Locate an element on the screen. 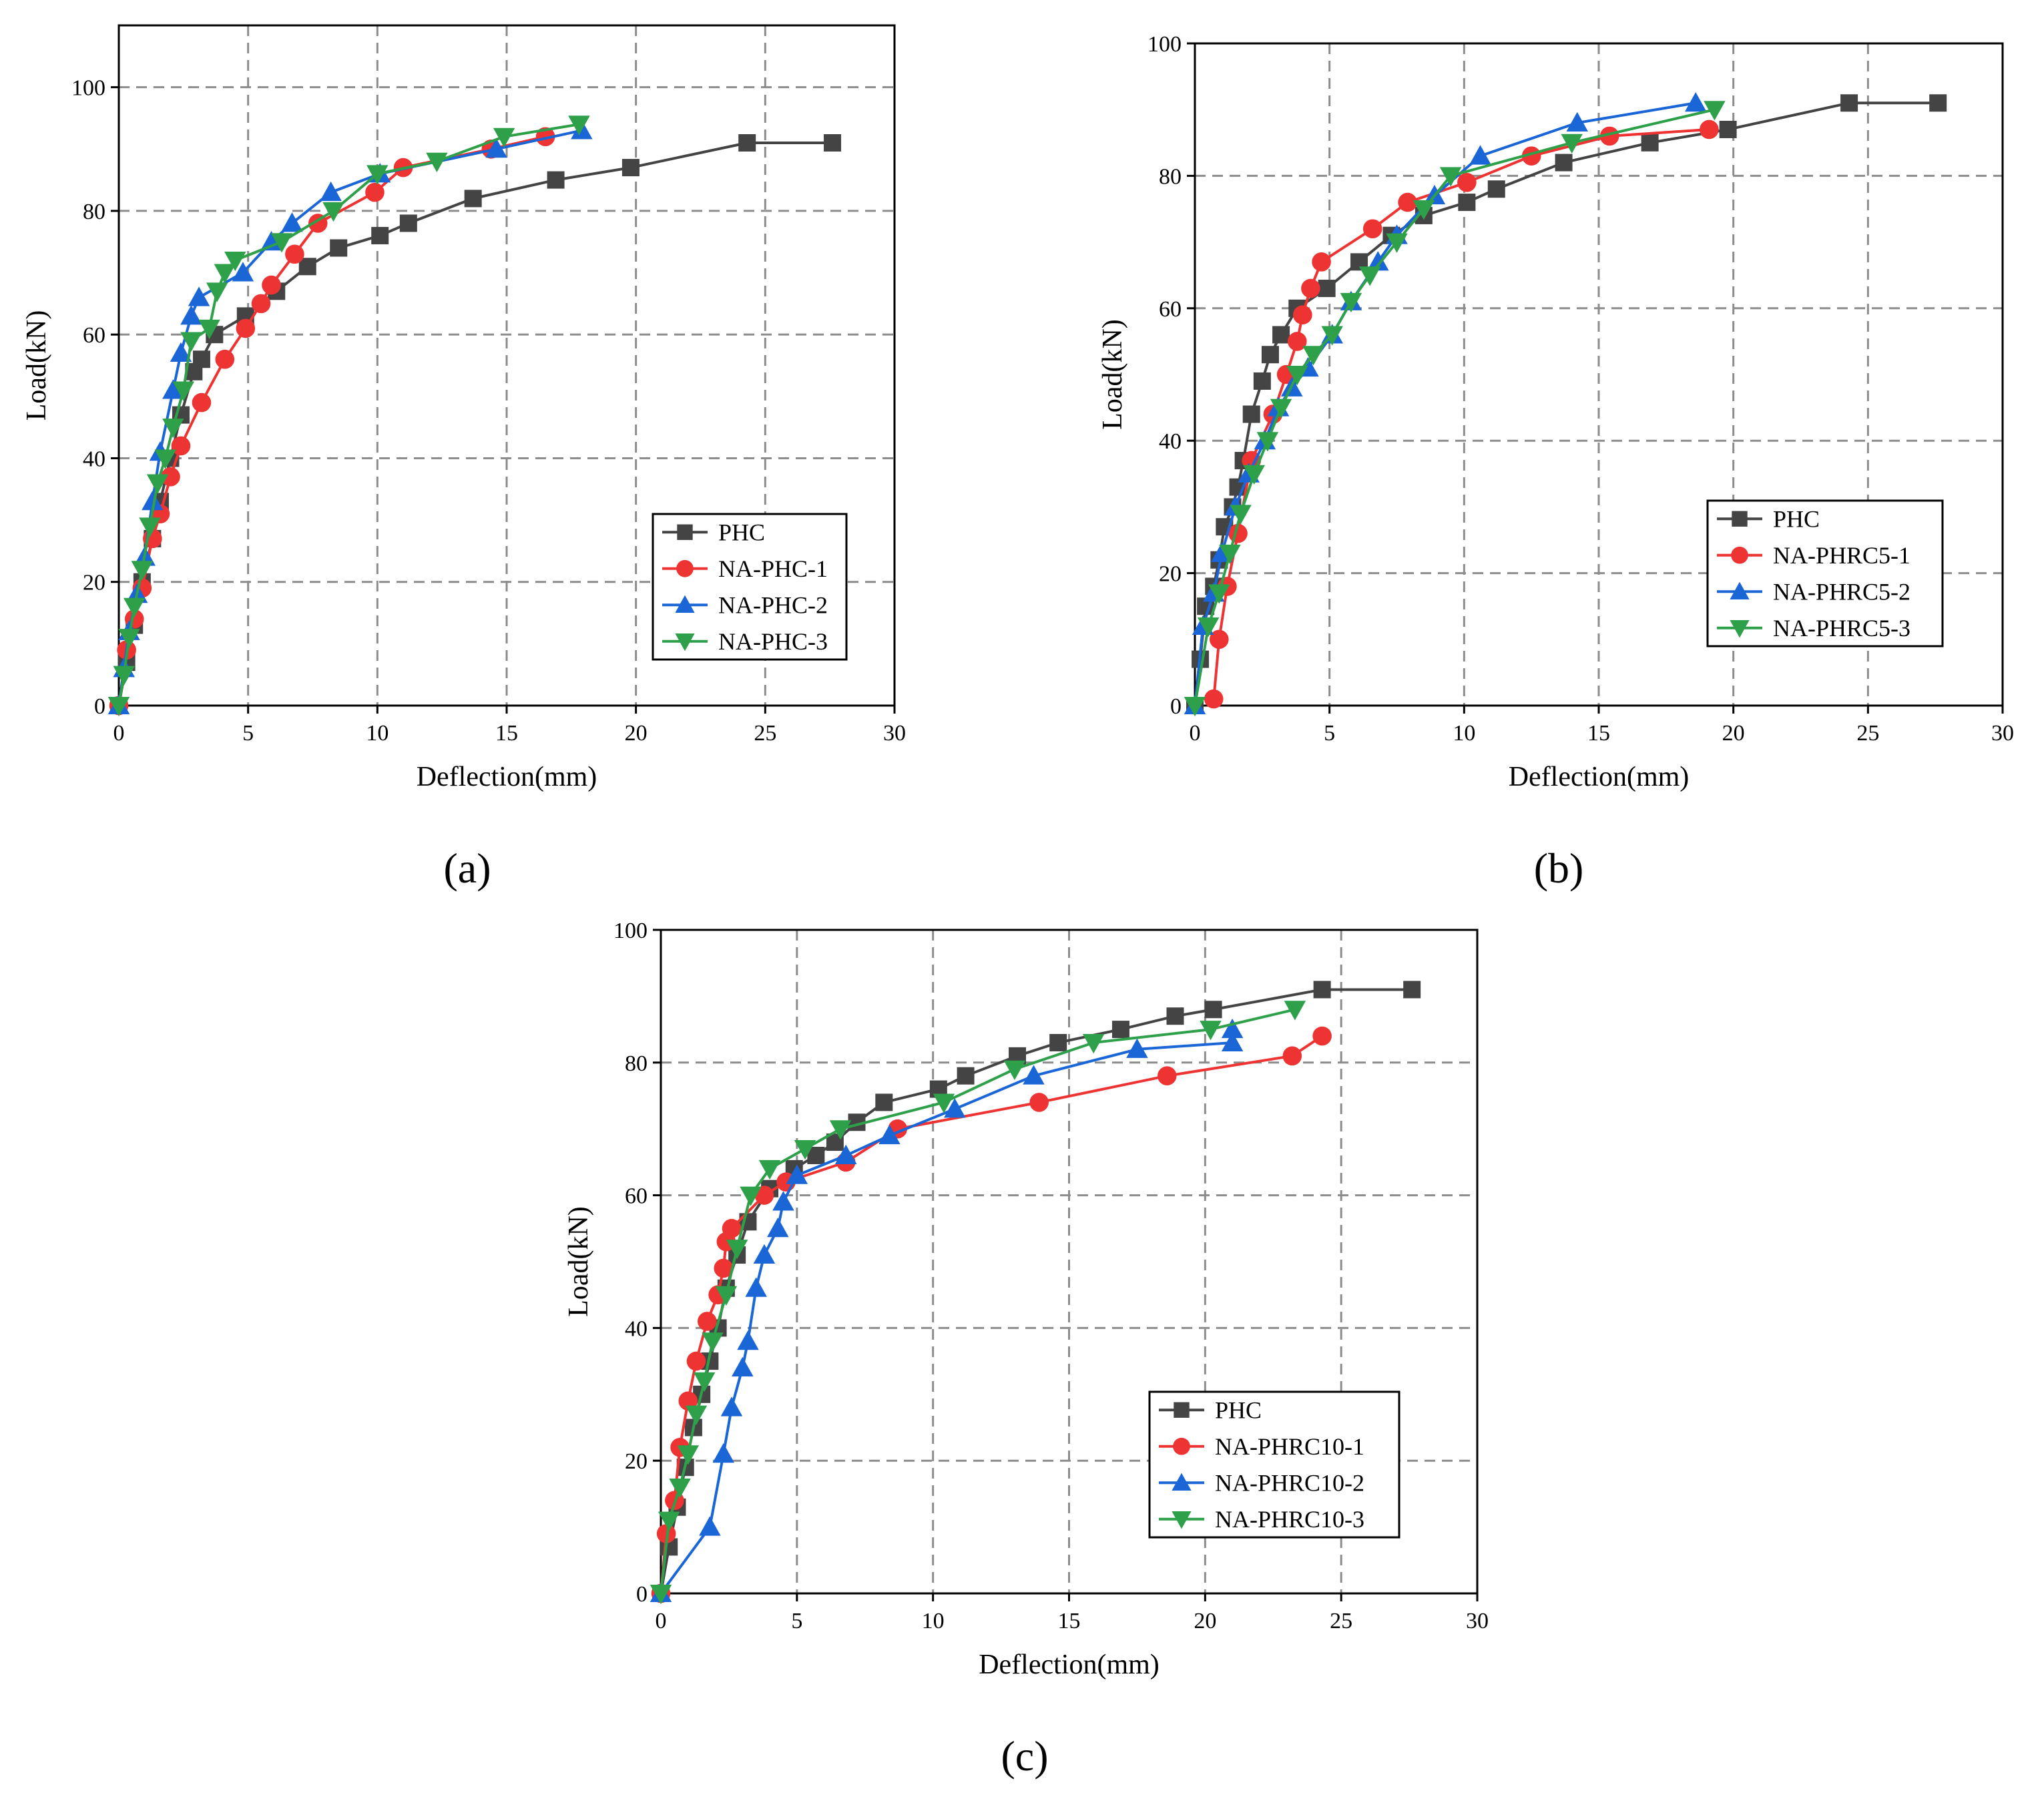  y-tick-label: 60 is located at coordinates (94, 335).